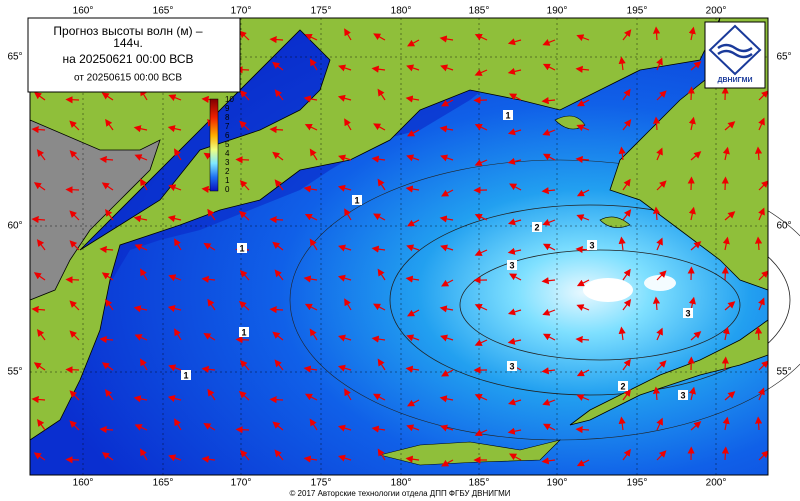  What do you see at coordinates (14, 372) in the screenshot?
I see `lat-label-left: 55°` at bounding box center [14, 372].